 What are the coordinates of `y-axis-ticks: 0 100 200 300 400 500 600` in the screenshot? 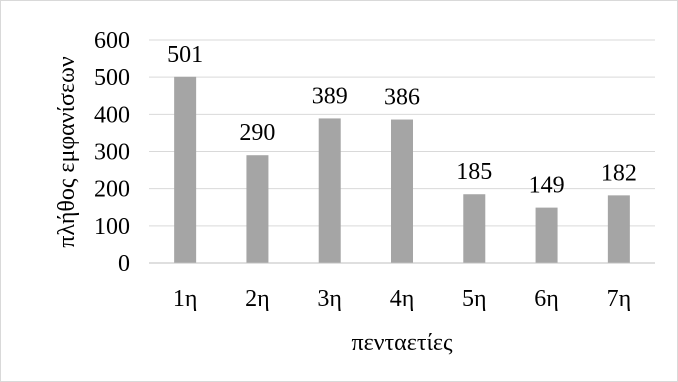 It's located at (112, 152).